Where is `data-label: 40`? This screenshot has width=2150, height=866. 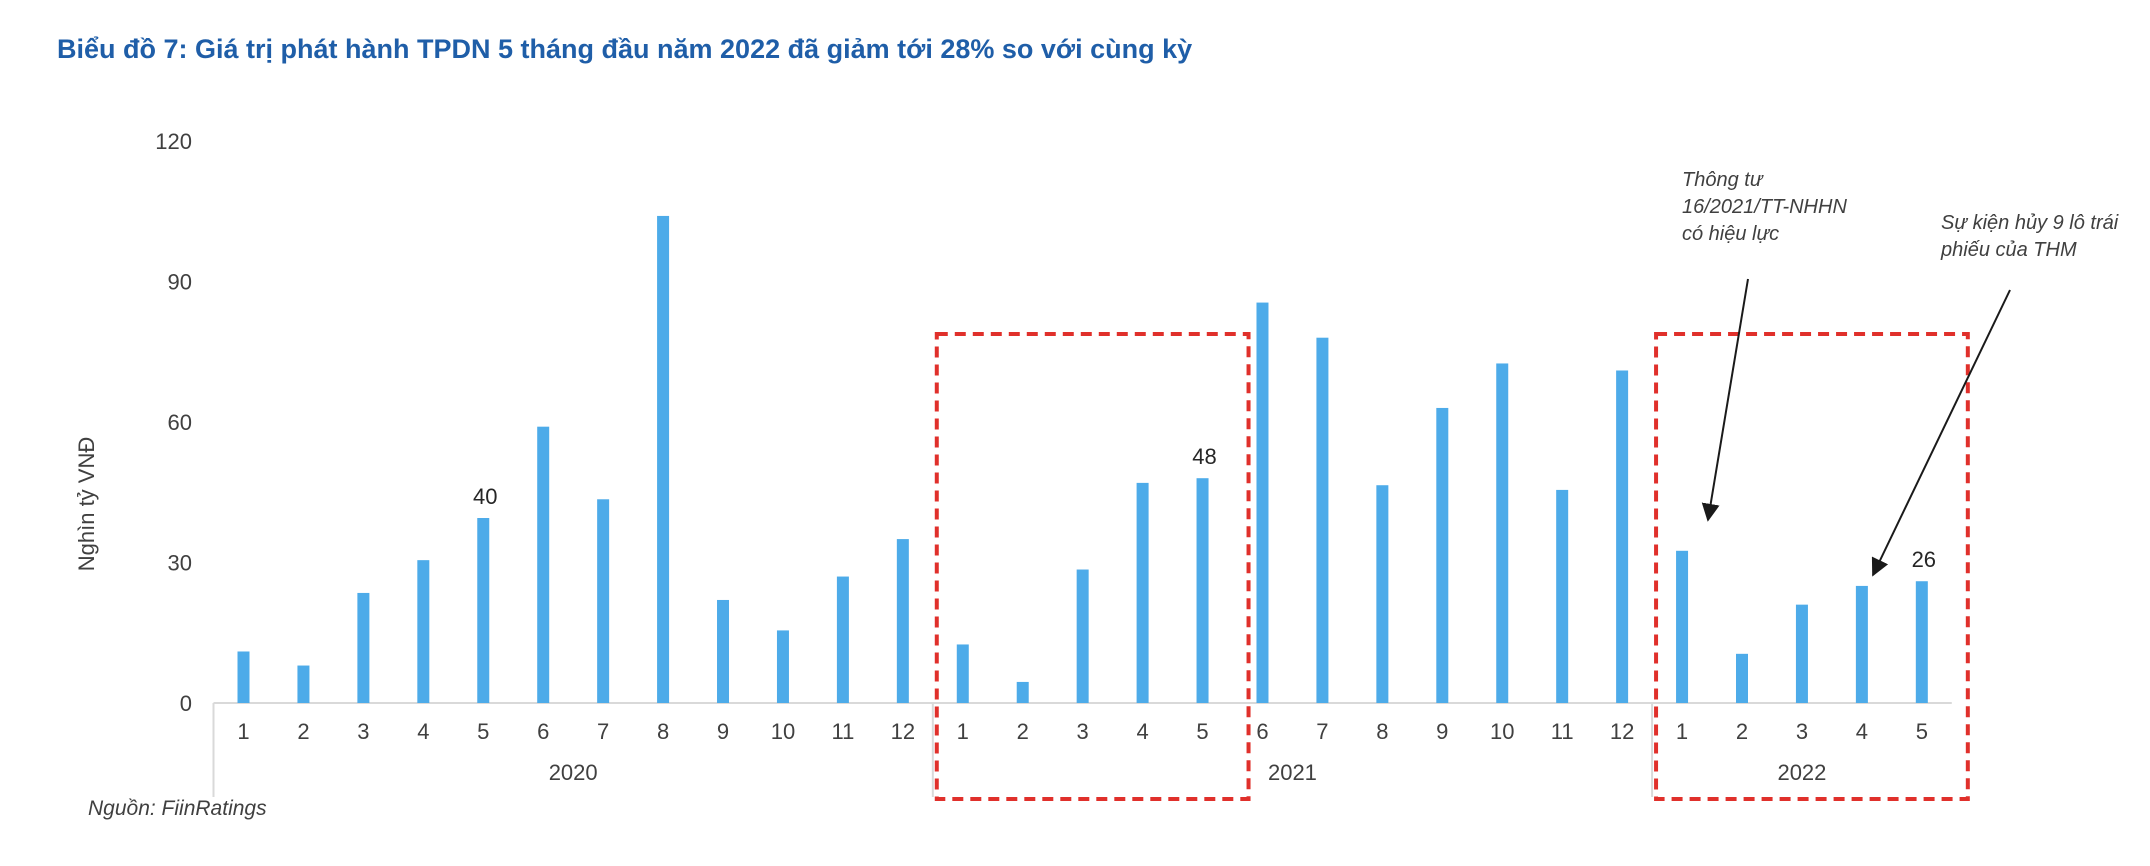 data-label: 40 is located at coordinates (485, 496).